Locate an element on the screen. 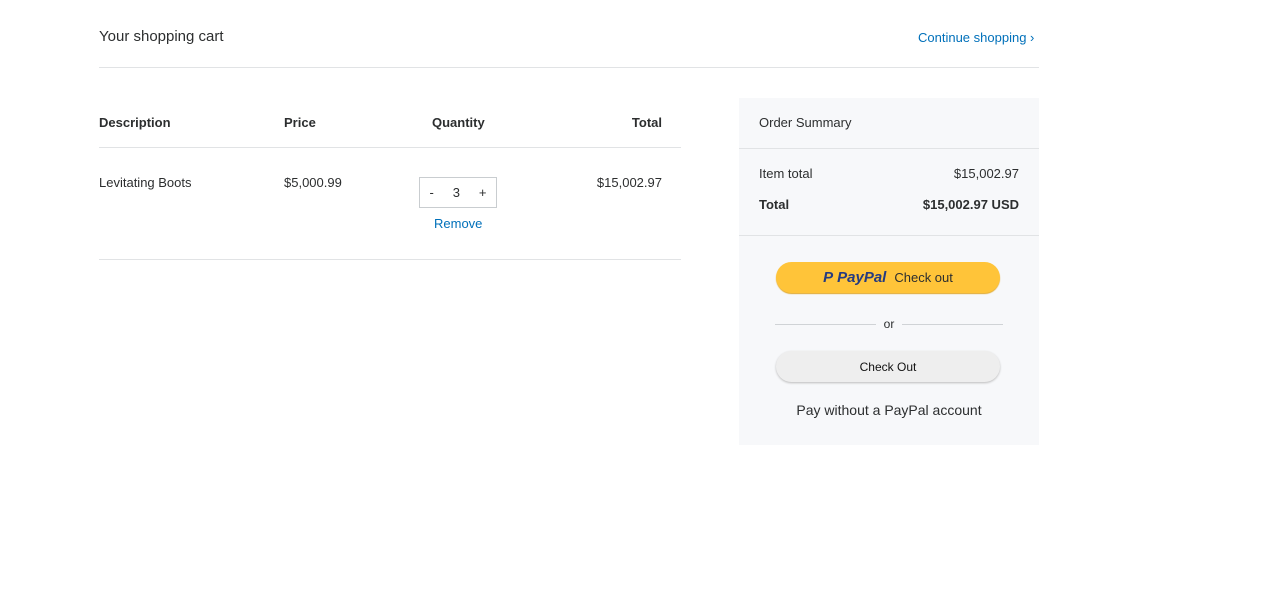 This screenshot has width=1275, height=612. paypal-logo: P PayPal is located at coordinates (854, 277).